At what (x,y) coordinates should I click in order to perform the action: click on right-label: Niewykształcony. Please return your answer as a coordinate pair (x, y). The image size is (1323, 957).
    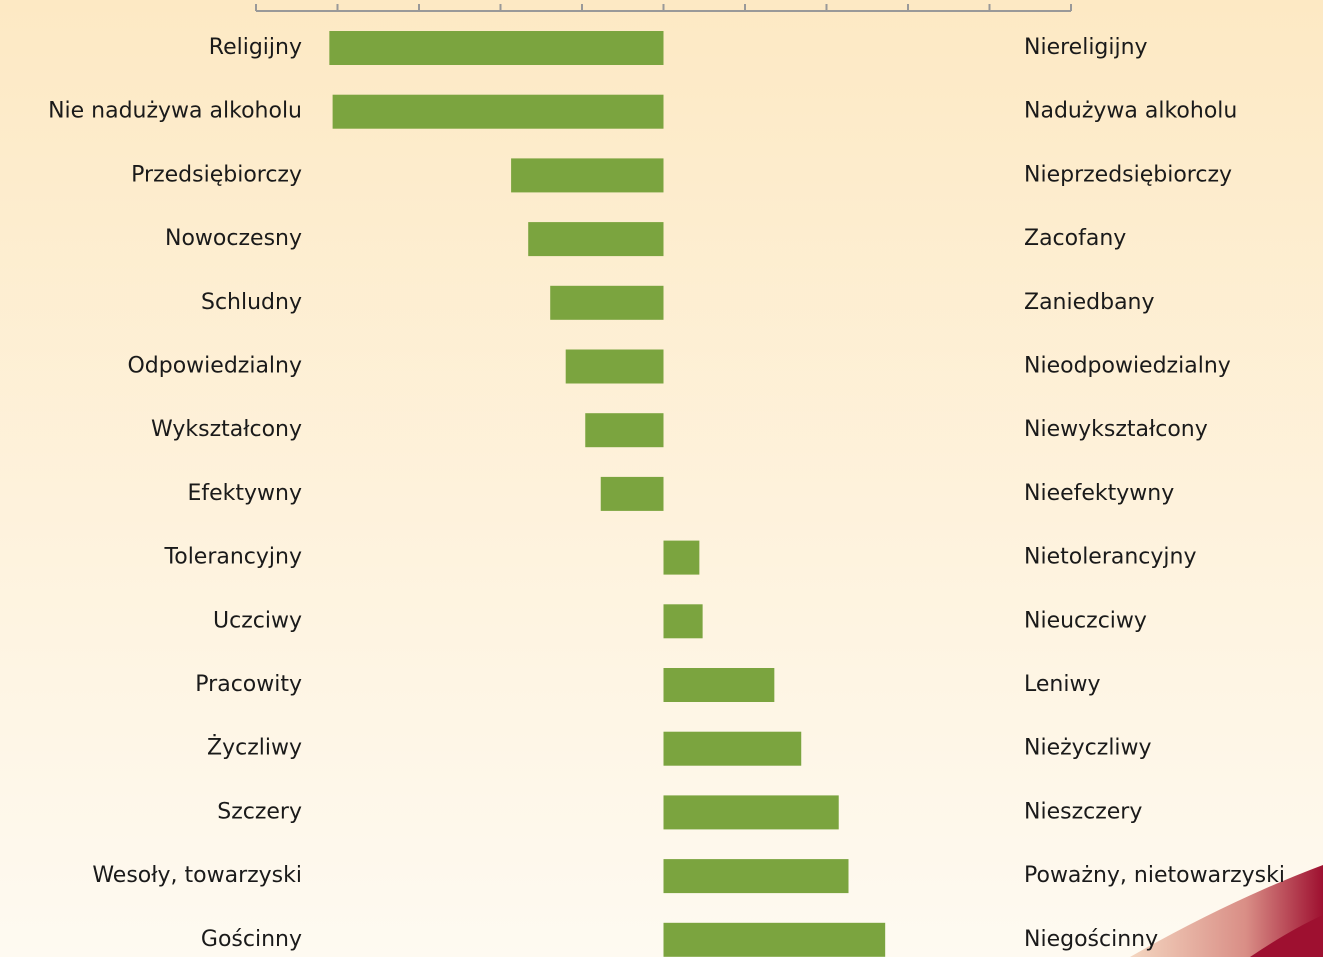
    Looking at the image, I should click on (1116, 429).